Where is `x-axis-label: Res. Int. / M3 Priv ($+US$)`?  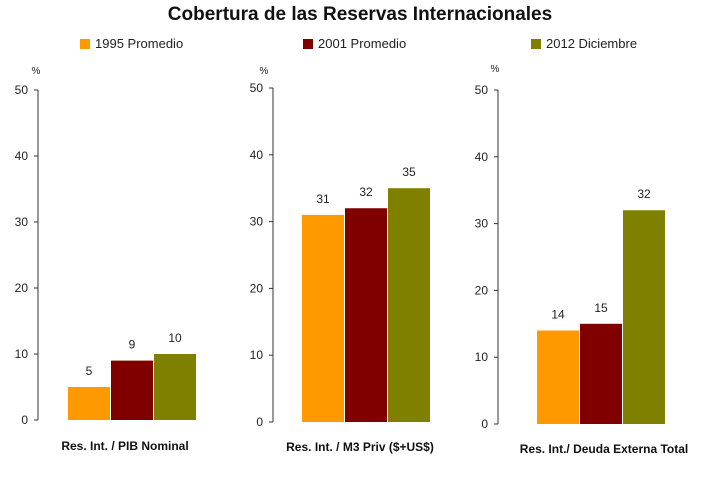
x-axis-label: Res. Int. / M3 Priv ($+US$) is located at coordinates (360, 447).